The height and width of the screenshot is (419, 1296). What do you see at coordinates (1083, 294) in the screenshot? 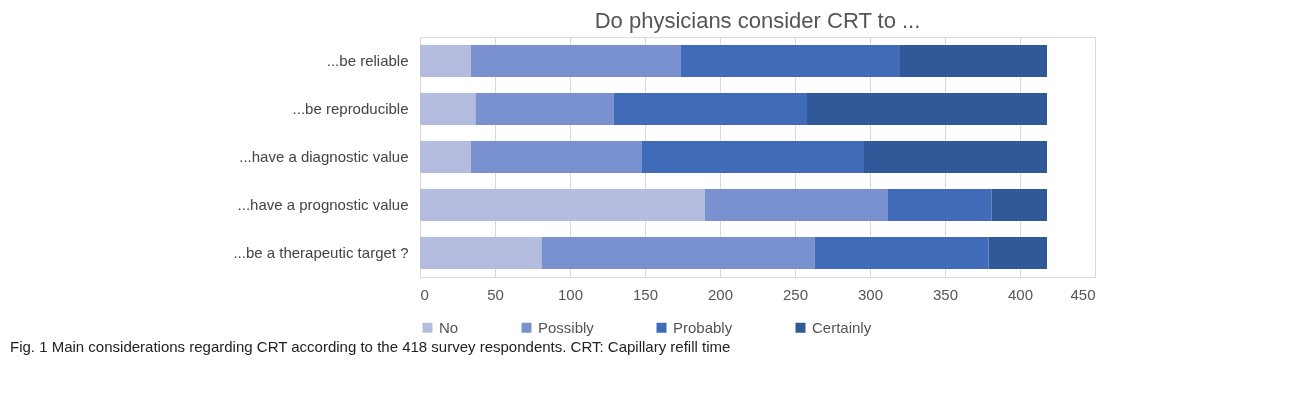
I see `x-tick-label: 450` at bounding box center [1083, 294].